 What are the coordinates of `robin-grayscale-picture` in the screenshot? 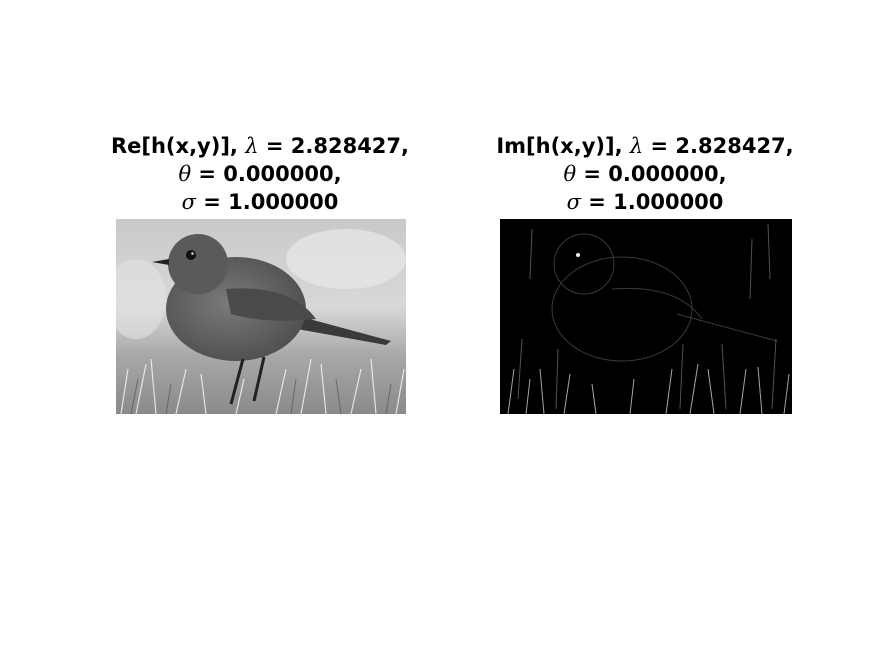 It's located at (261, 316).